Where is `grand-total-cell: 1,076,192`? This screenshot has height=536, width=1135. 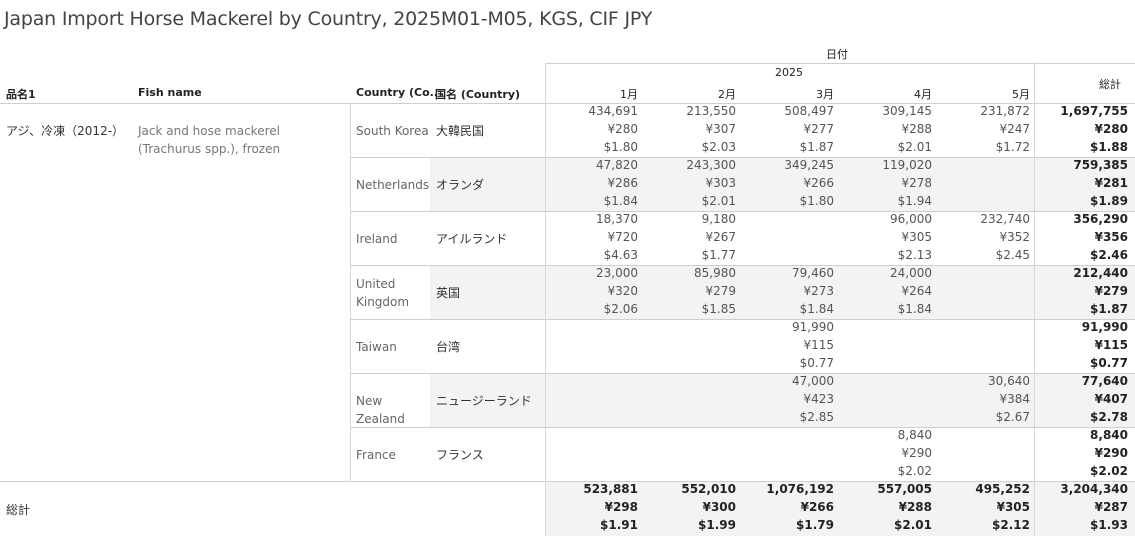 grand-total-cell: 1,076,192 is located at coordinates (800, 489).